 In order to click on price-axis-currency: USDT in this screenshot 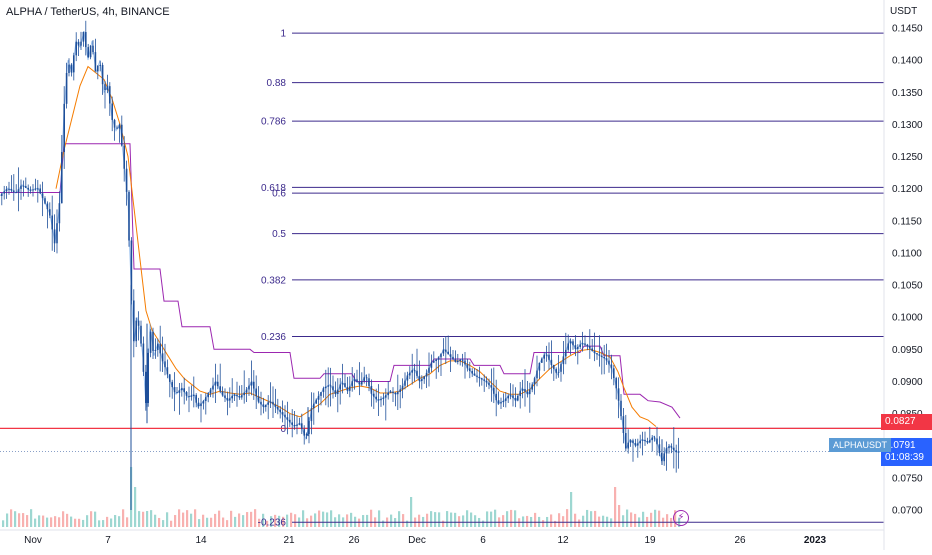, I will do `click(903, 11)`.